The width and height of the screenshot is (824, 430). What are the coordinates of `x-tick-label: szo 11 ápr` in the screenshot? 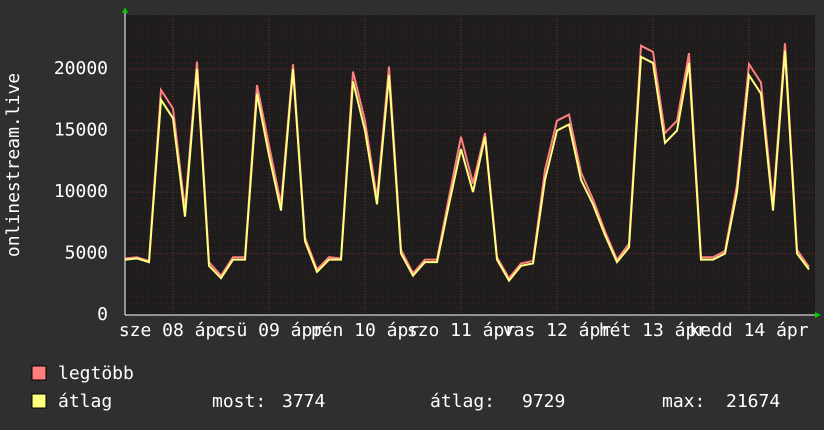 It's located at (461, 330).